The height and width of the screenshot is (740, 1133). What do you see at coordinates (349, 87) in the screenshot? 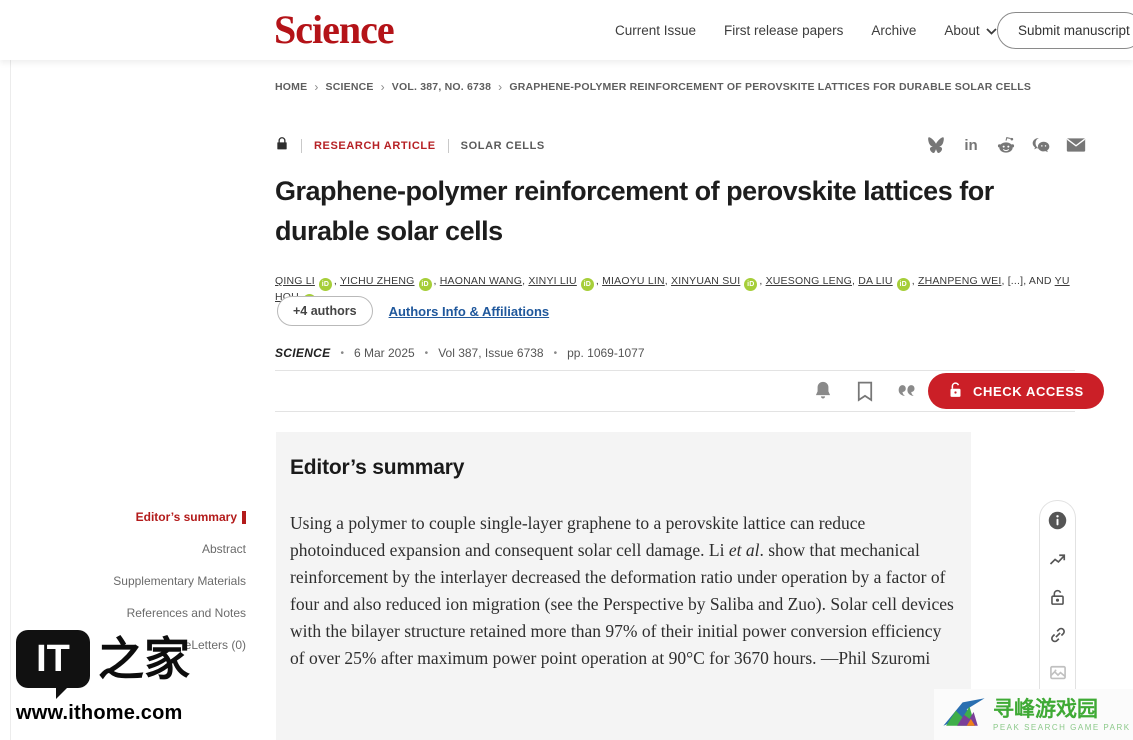
I see `breadcrumb-science: SCIENCE` at bounding box center [349, 87].